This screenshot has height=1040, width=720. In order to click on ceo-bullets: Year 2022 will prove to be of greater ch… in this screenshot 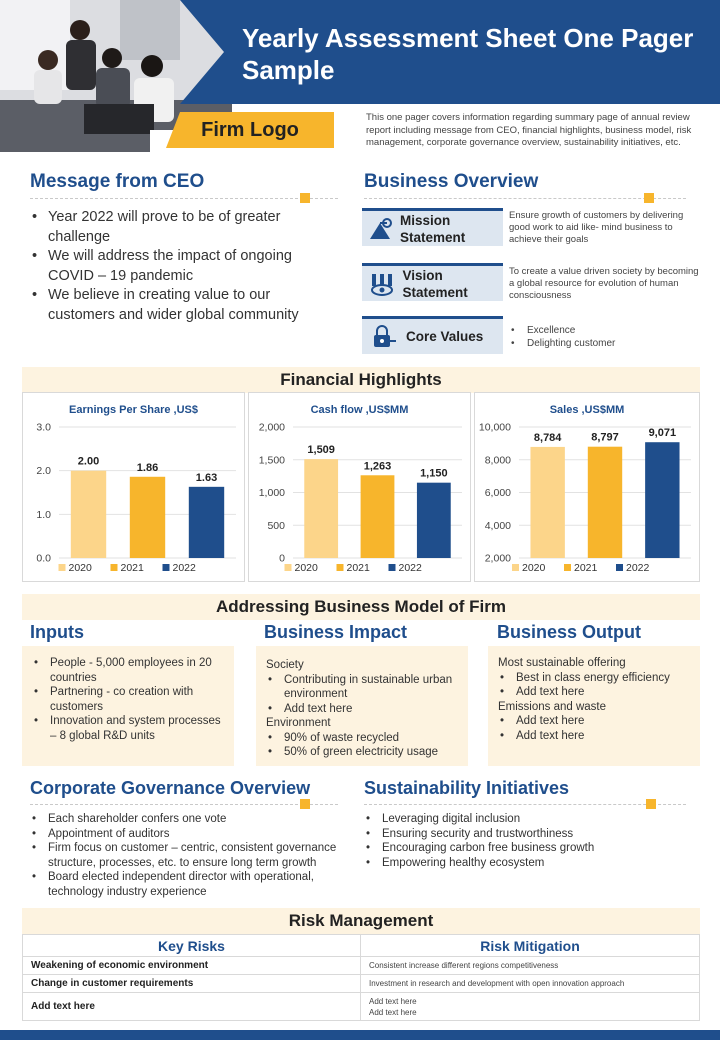, I will do `click(180, 266)`.